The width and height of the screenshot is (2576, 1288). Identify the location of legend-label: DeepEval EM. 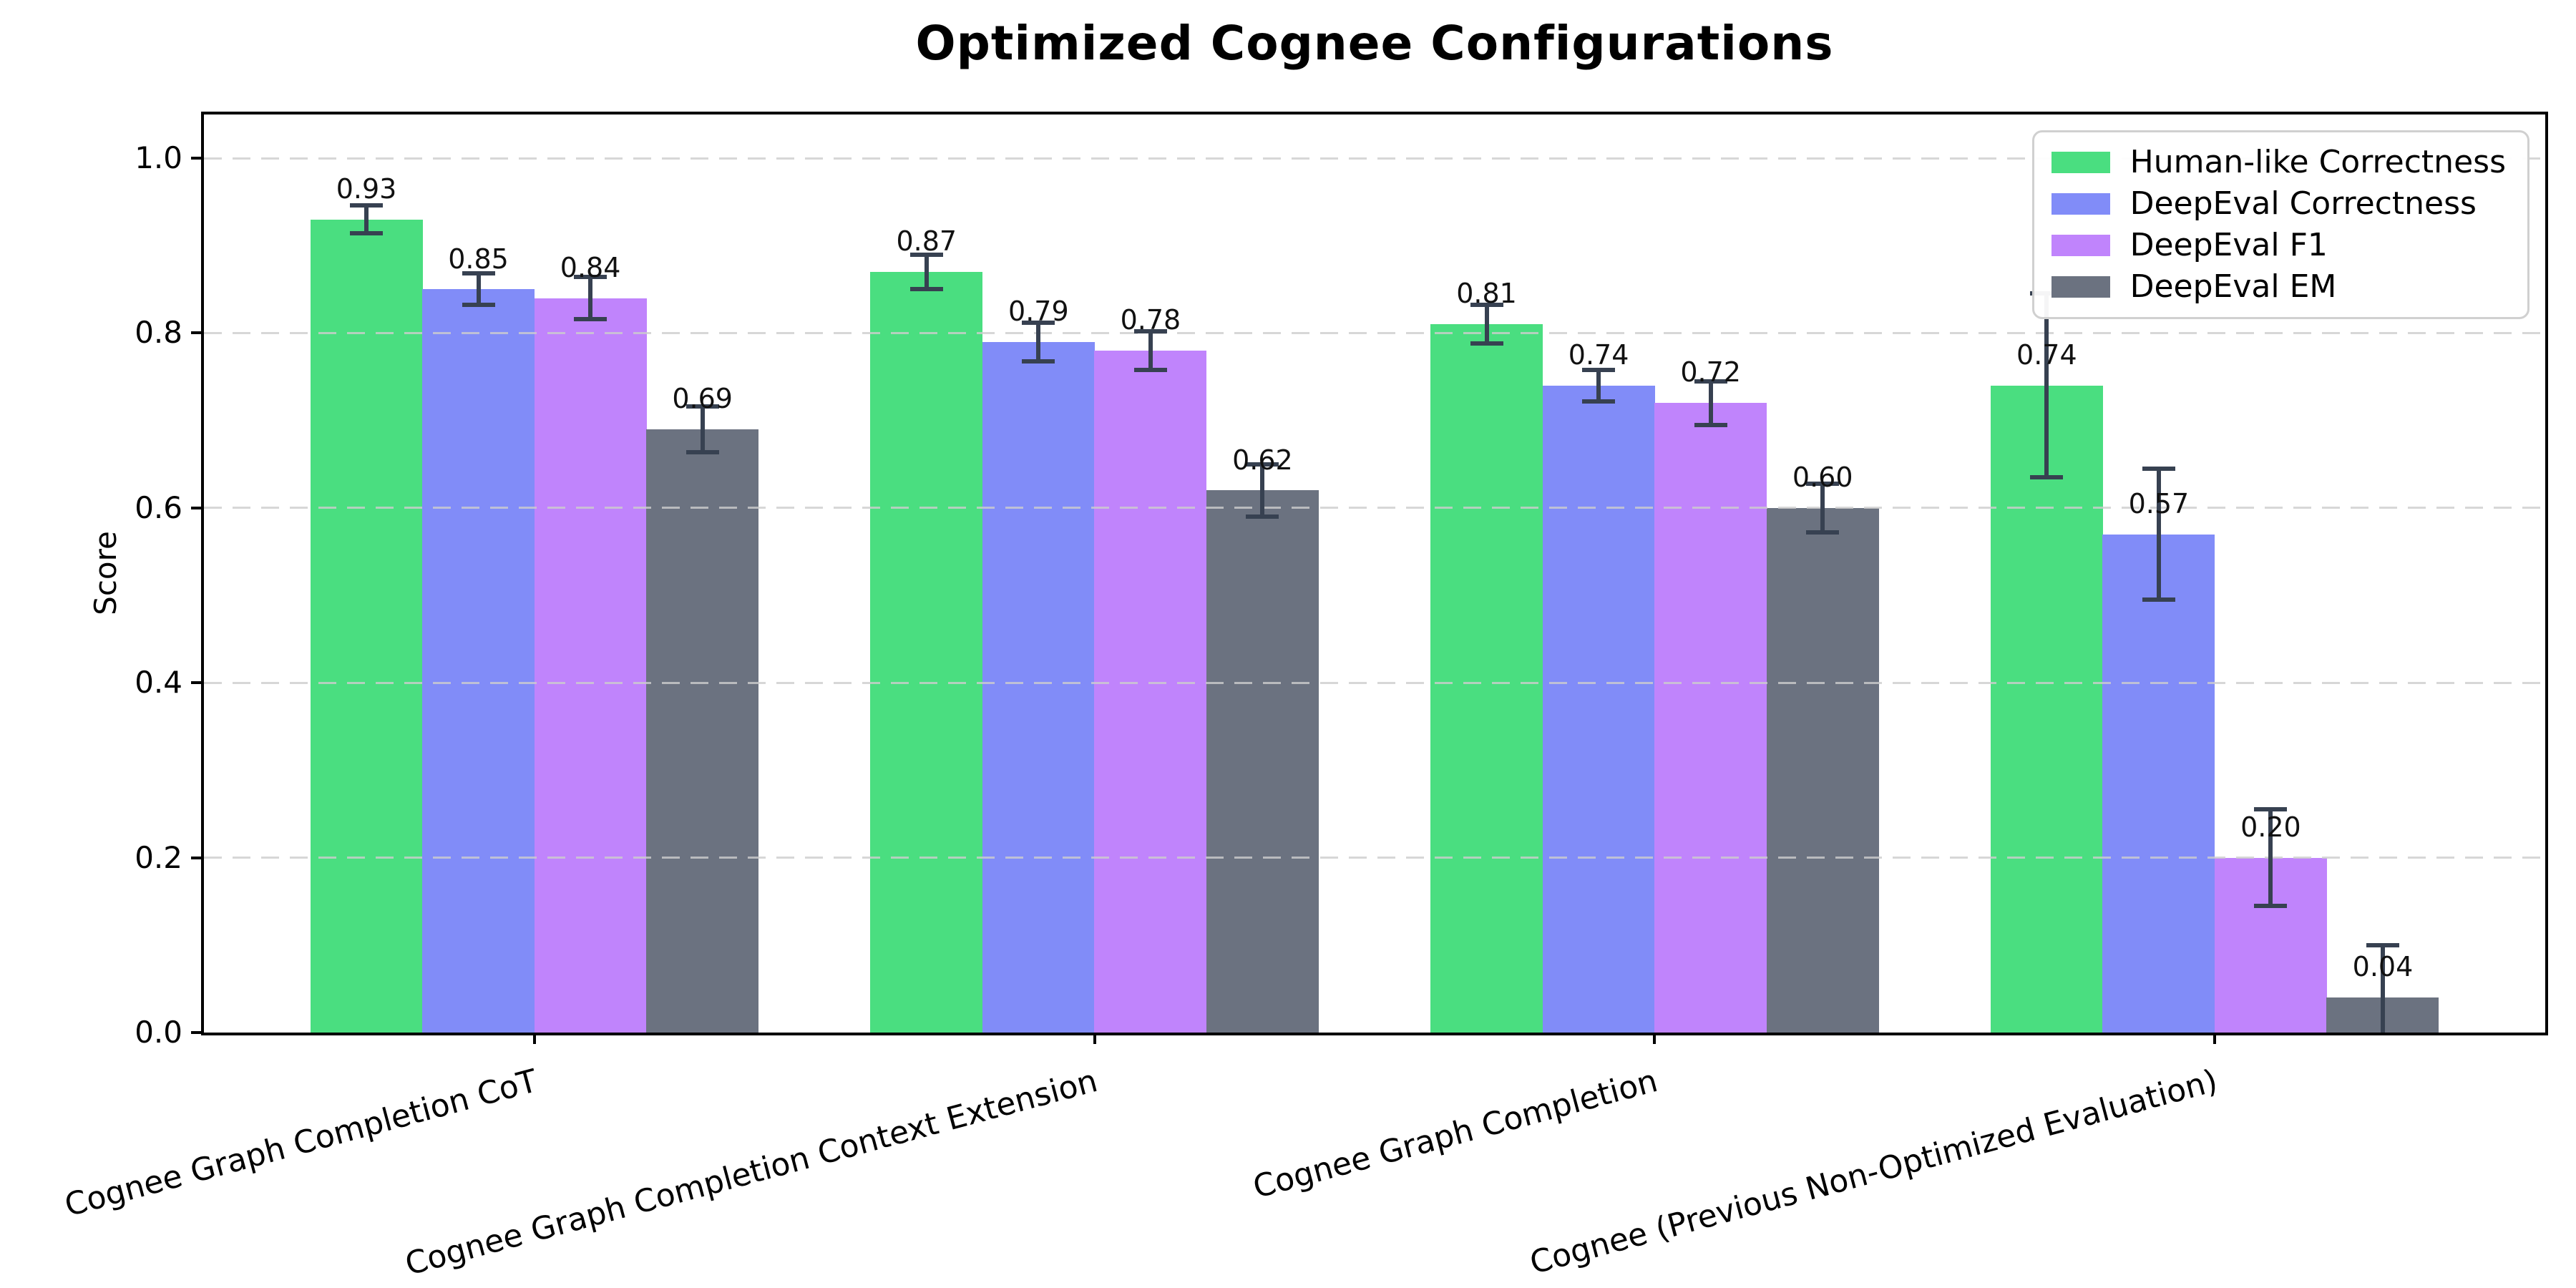
(2233, 286).